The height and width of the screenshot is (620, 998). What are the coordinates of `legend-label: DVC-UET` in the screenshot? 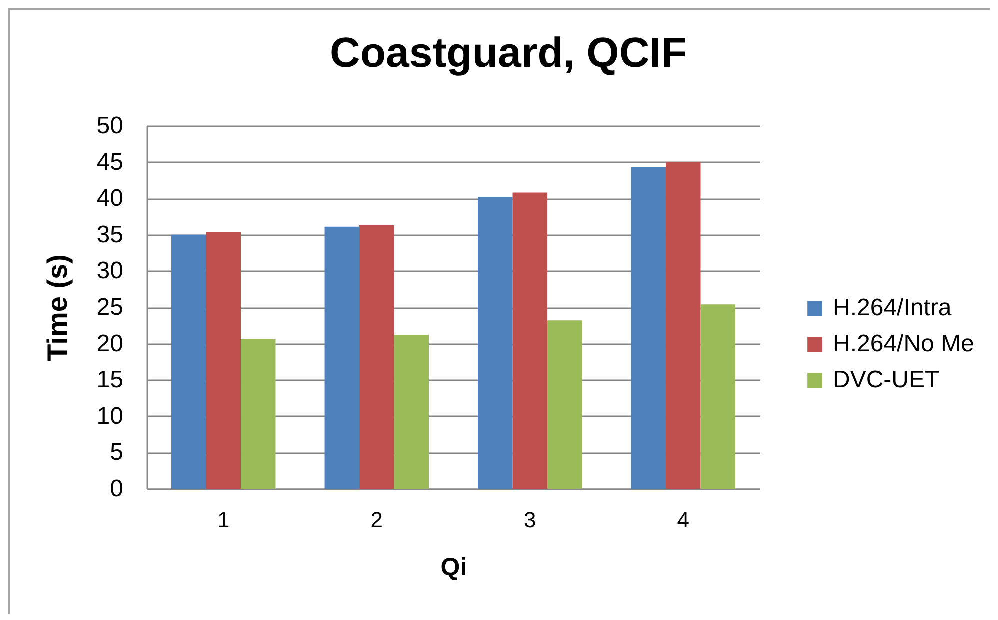 It's located at (886, 380).